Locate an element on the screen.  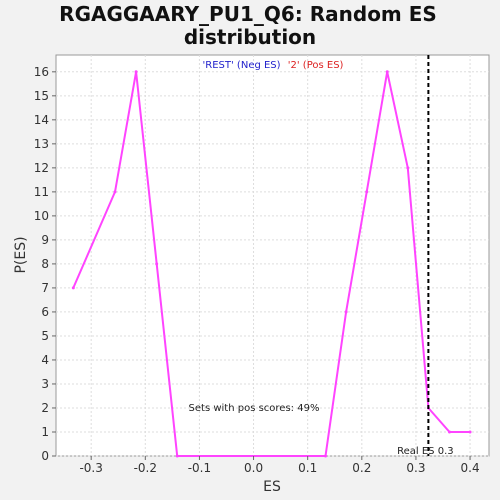
chart-title-line1: RGAGGAARY_PU1_Q6: Random ES is located at coordinates (248, 14).